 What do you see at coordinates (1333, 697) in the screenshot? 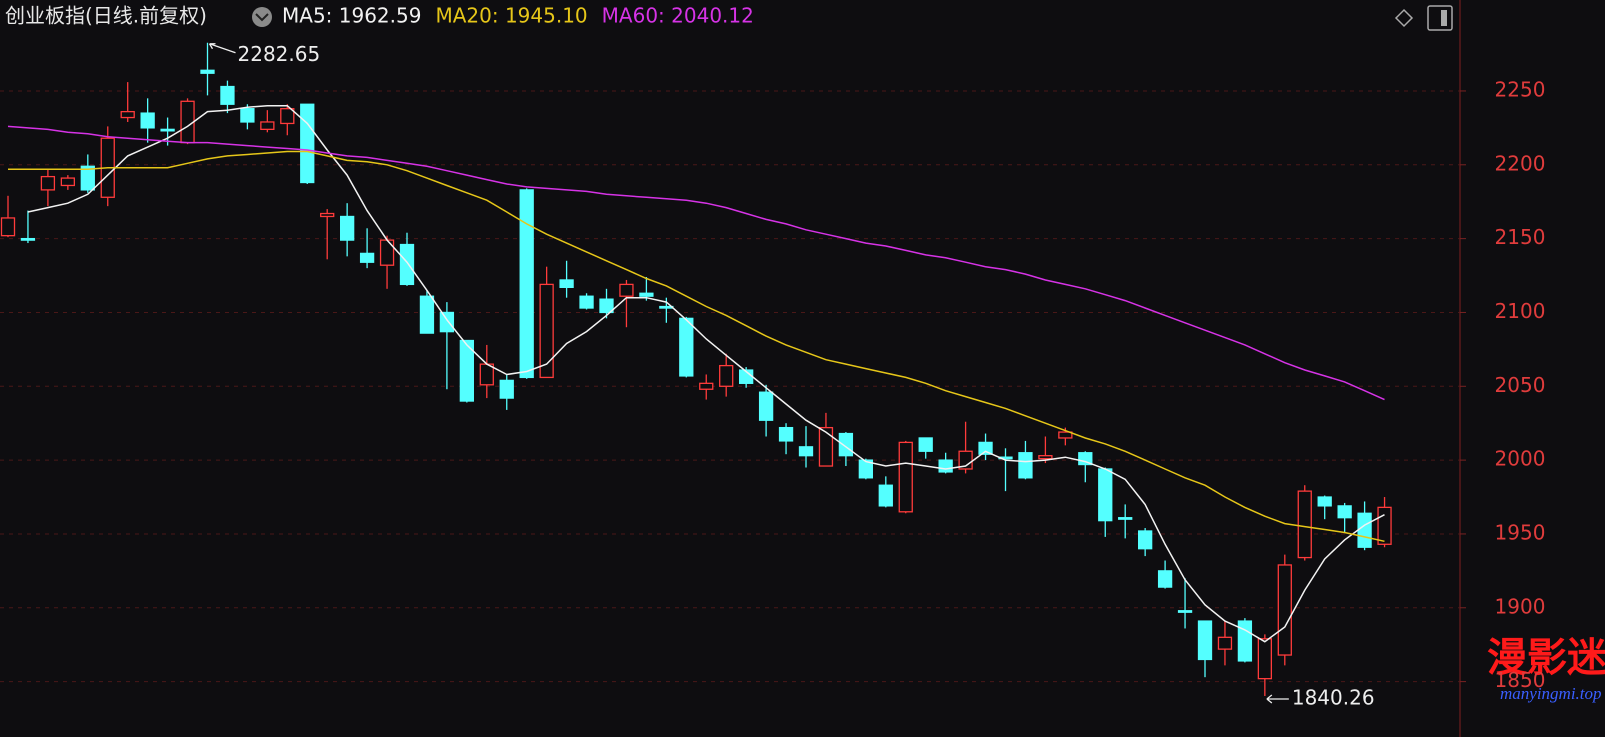
I see `annotation-label: 1840.26` at bounding box center [1333, 697].